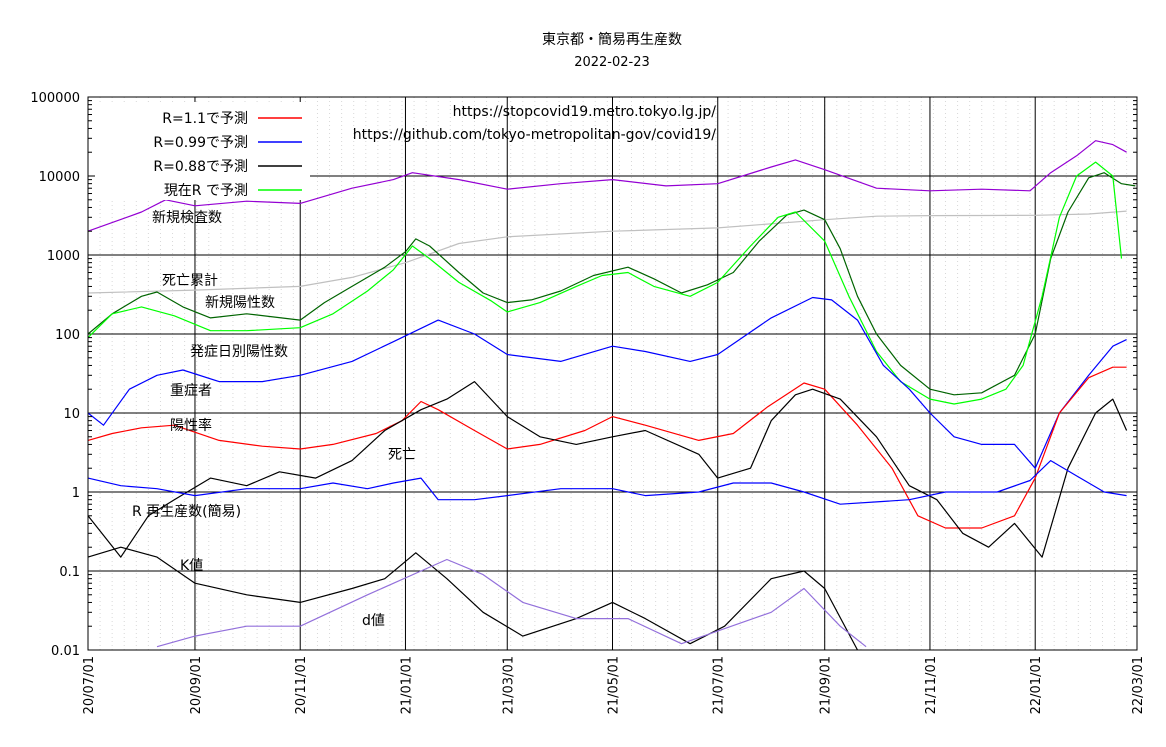  I want to click on annotation-label: d値, so click(373, 621).